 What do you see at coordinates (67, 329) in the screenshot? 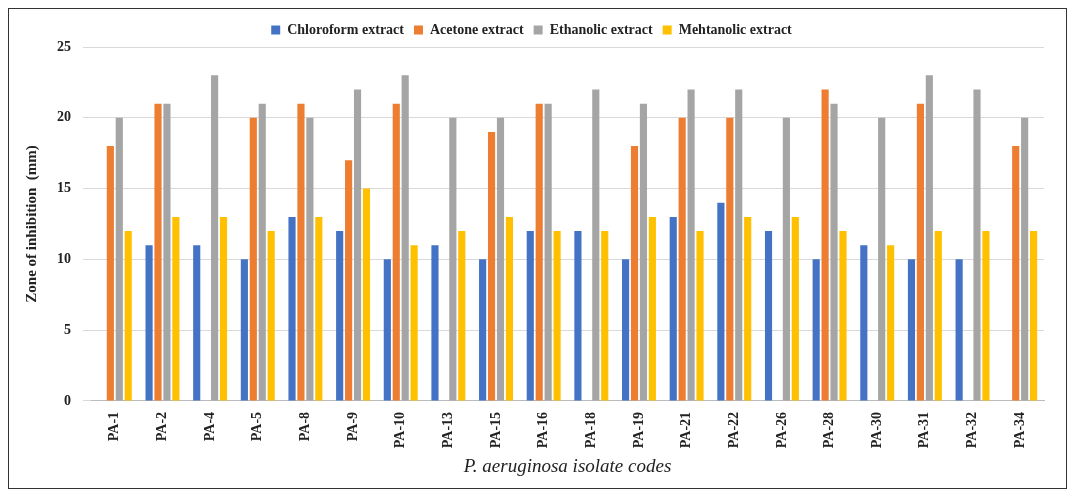
I see `y-tick-label: 5` at bounding box center [67, 329].